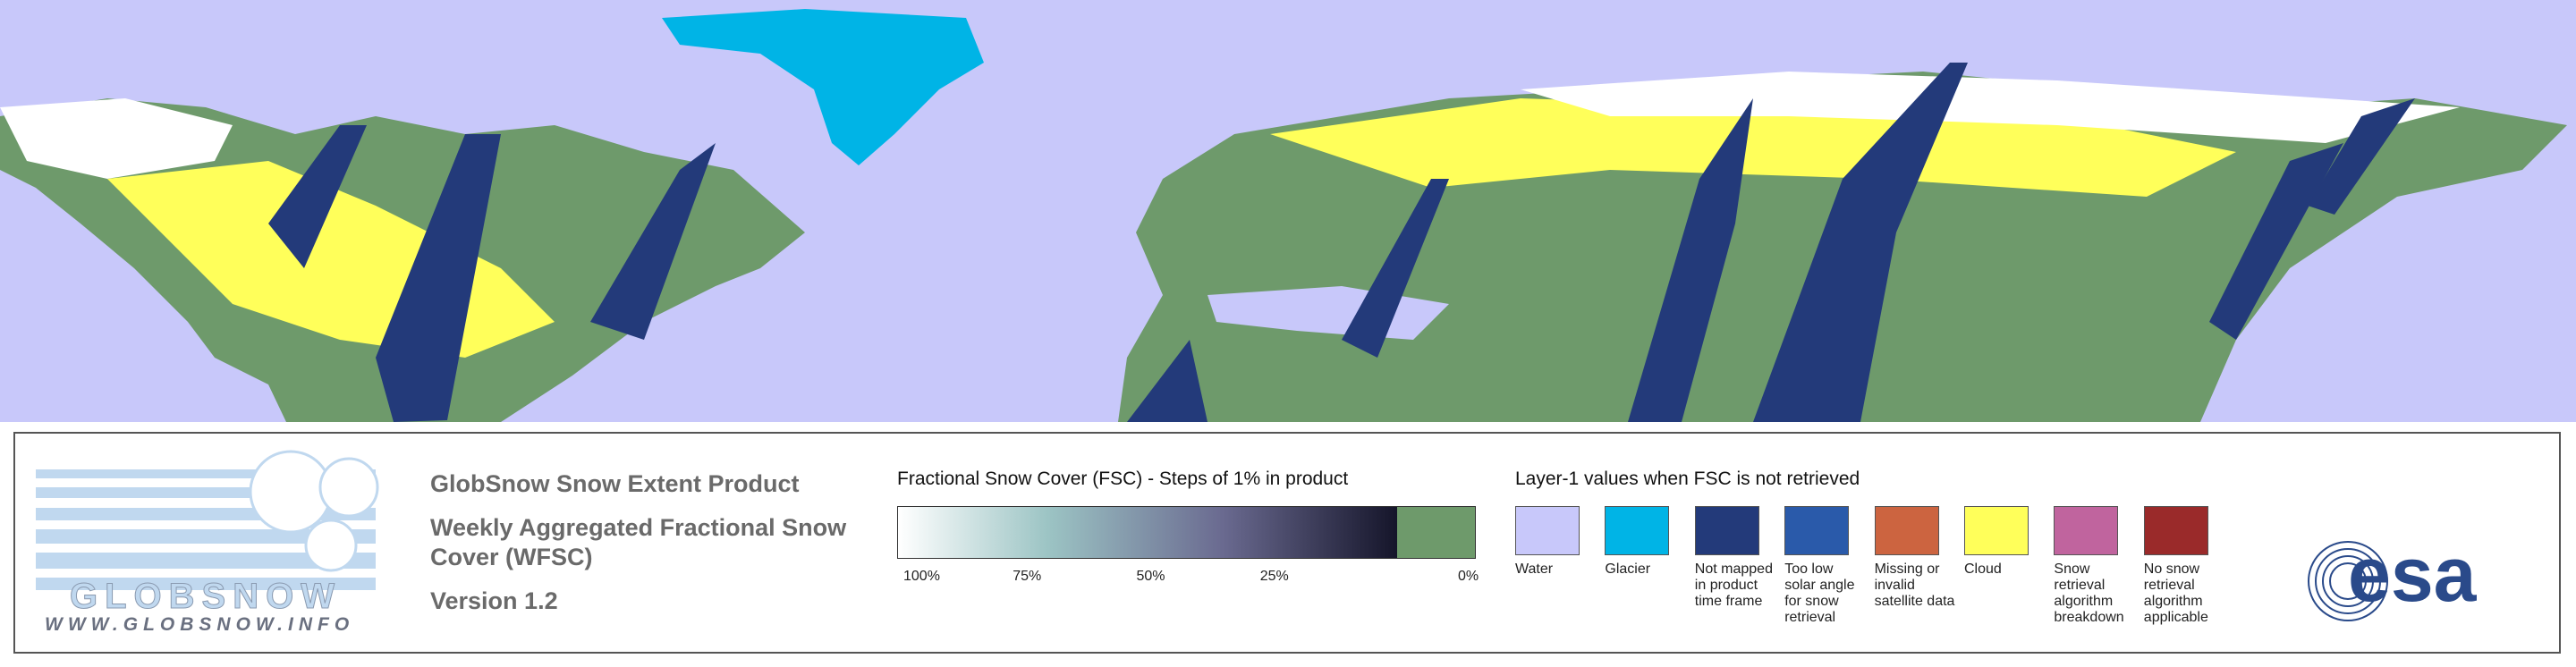 Image resolution: width=2576 pixels, height=667 pixels. I want to click on layer1-title: Layer-1 values when FSC is not retrieved, so click(1687, 479).